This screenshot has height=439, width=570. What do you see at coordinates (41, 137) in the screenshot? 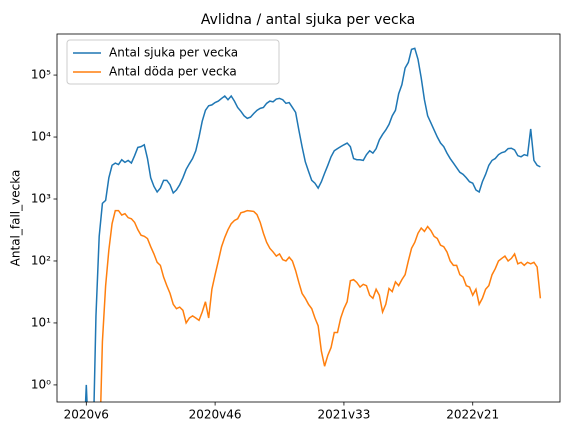
I see `y-tick-label: 10⁴` at bounding box center [41, 137].